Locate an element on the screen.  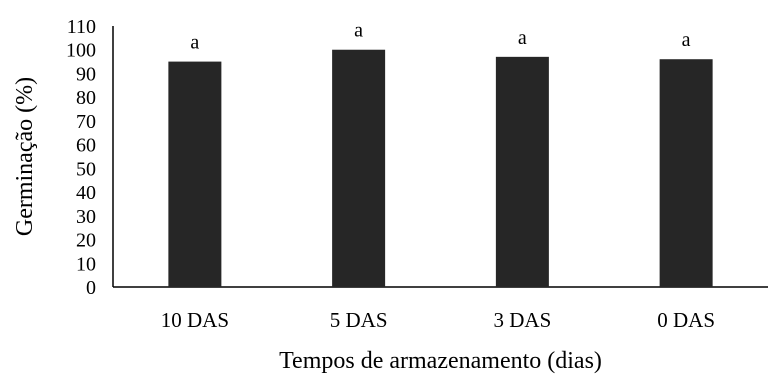
x-tick-label: 3 DAS is located at coordinates (522, 320).